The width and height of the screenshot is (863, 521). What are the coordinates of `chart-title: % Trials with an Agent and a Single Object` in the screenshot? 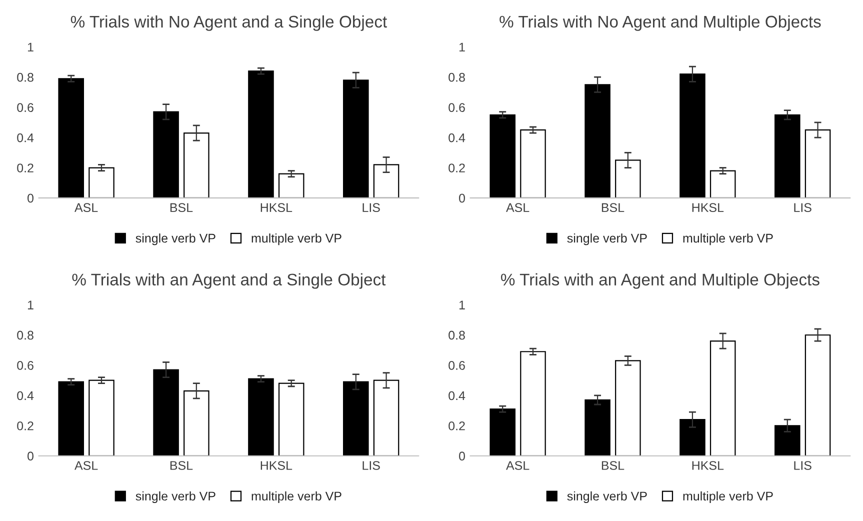 It's located at (229, 281).